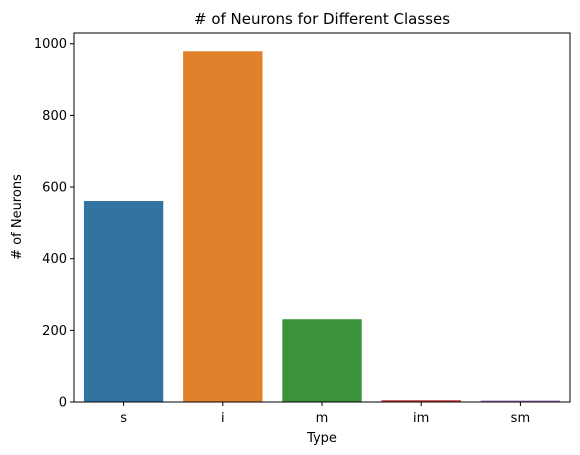 This screenshot has height=455, width=580. I want to click on y-tick-label: 600, so click(54, 188).